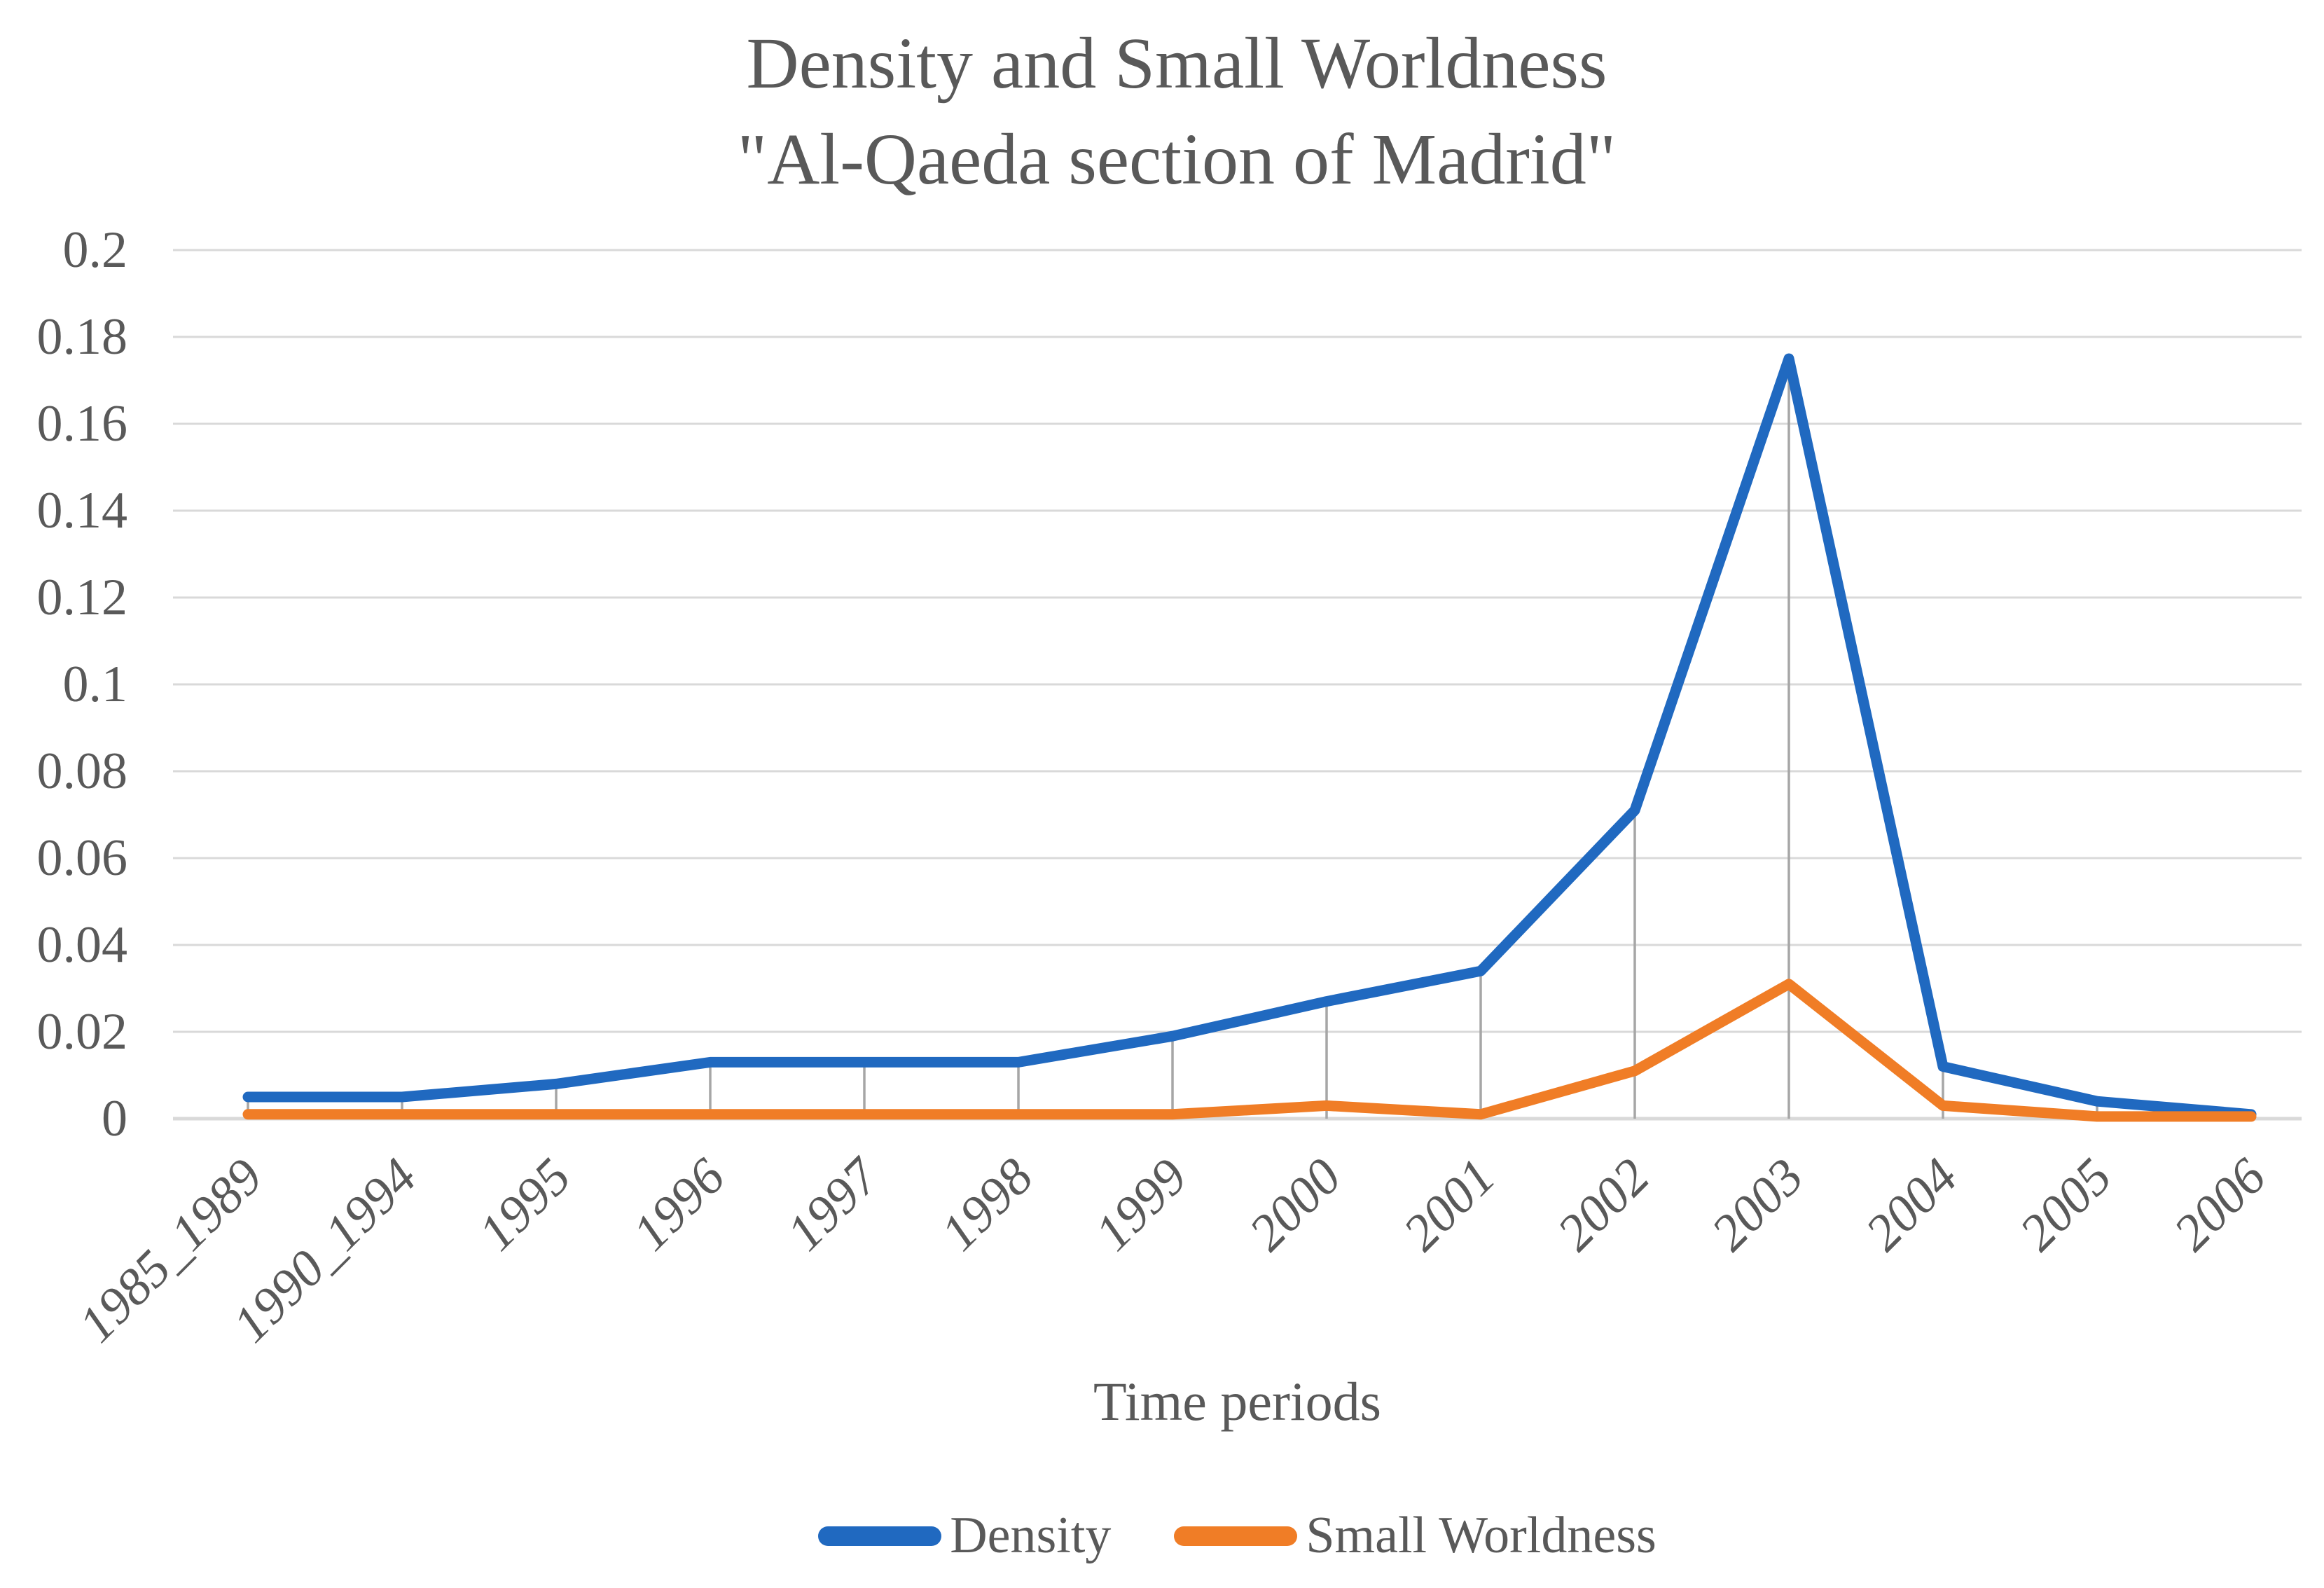  What do you see at coordinates (82, 510) in the screenshot?
I see `y-tick-label: 0.14` at bounding box center [82, 510].